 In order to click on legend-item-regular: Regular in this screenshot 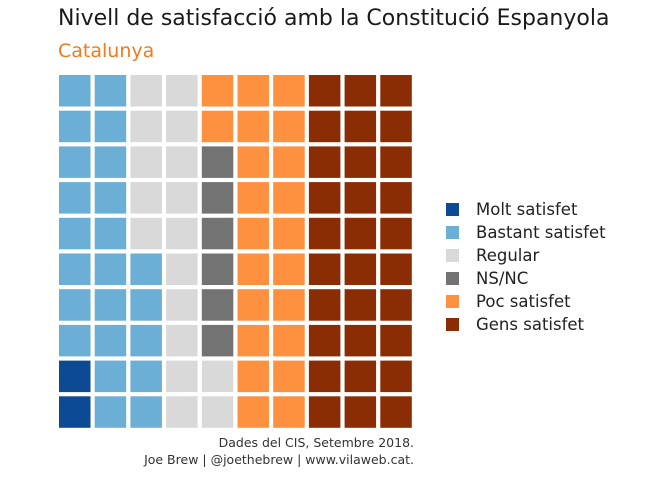, I will do `click(526, 255)`.